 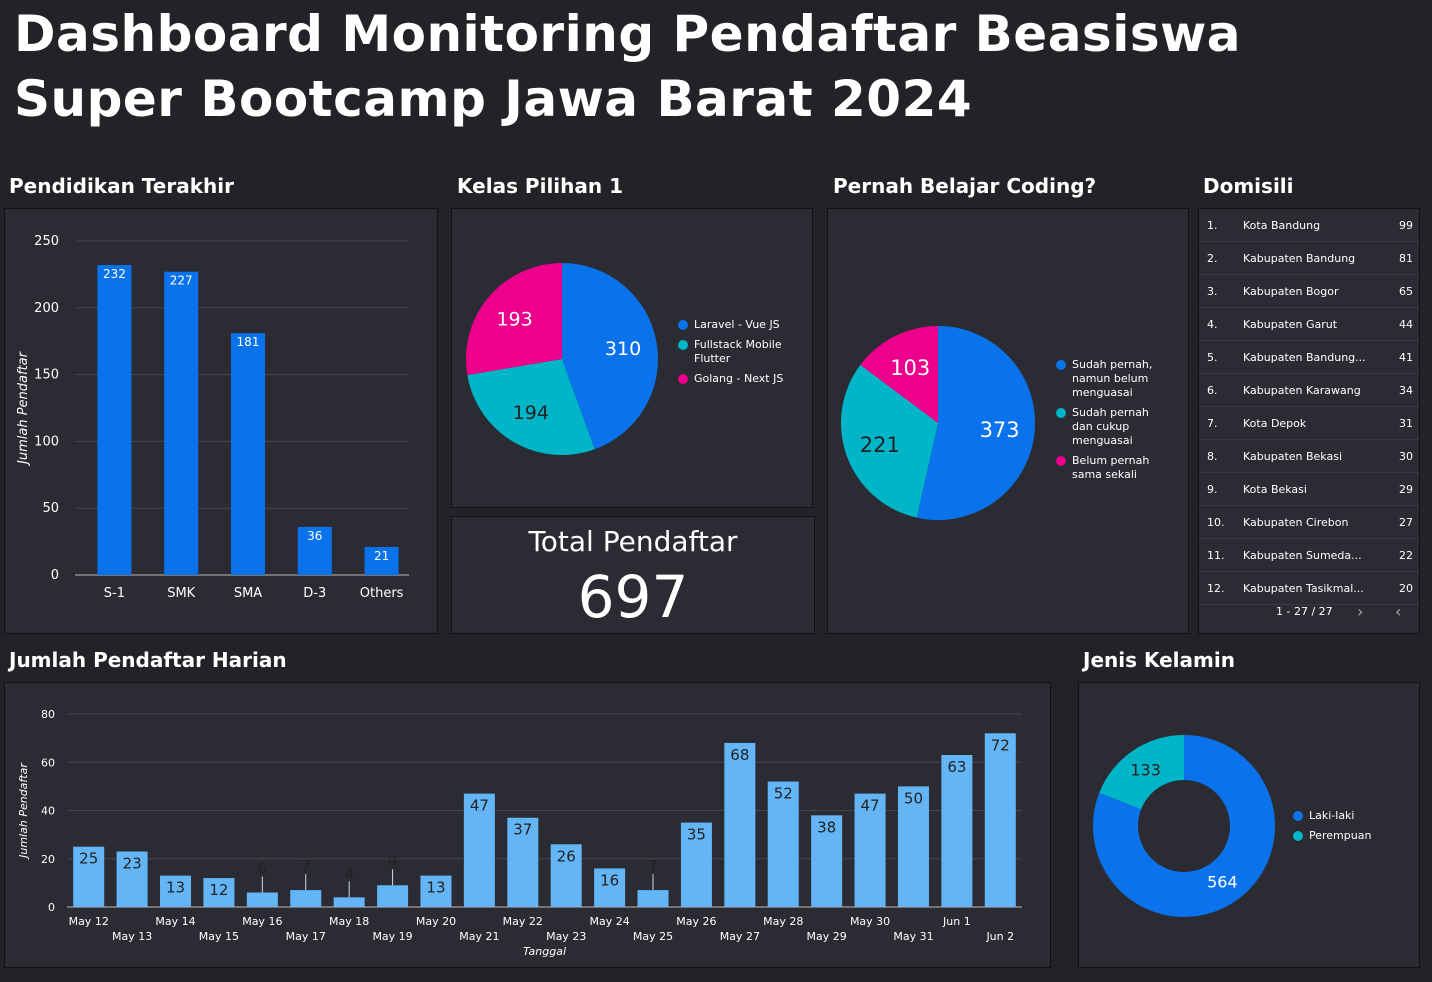 What do you see at coordinates (132, 864) in the screenshot?
I see `data-label: 23` at bounding box center [132, 864].